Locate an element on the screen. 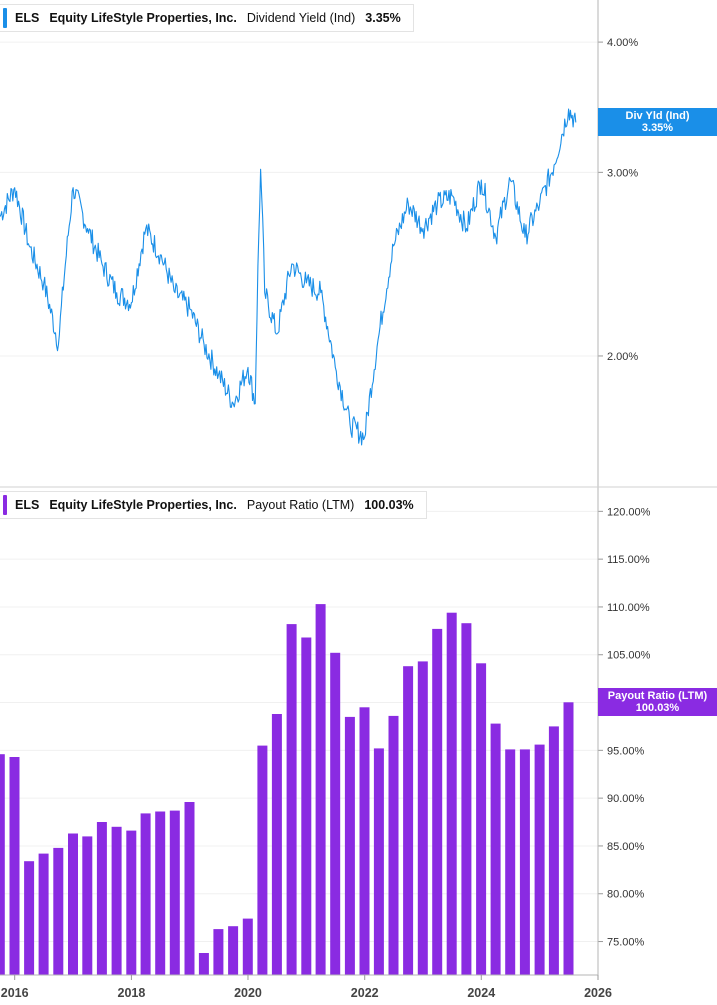 The width and height of the screenshot is (717, 1005). x-axis: 2016 2018 2020 2022 2024 2026 is located at coordinates (306, 987).